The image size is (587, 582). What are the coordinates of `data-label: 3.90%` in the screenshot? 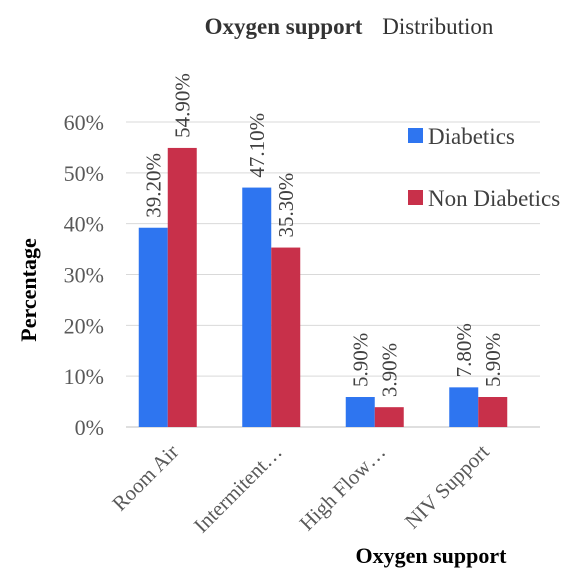 It's located at (389, 370).